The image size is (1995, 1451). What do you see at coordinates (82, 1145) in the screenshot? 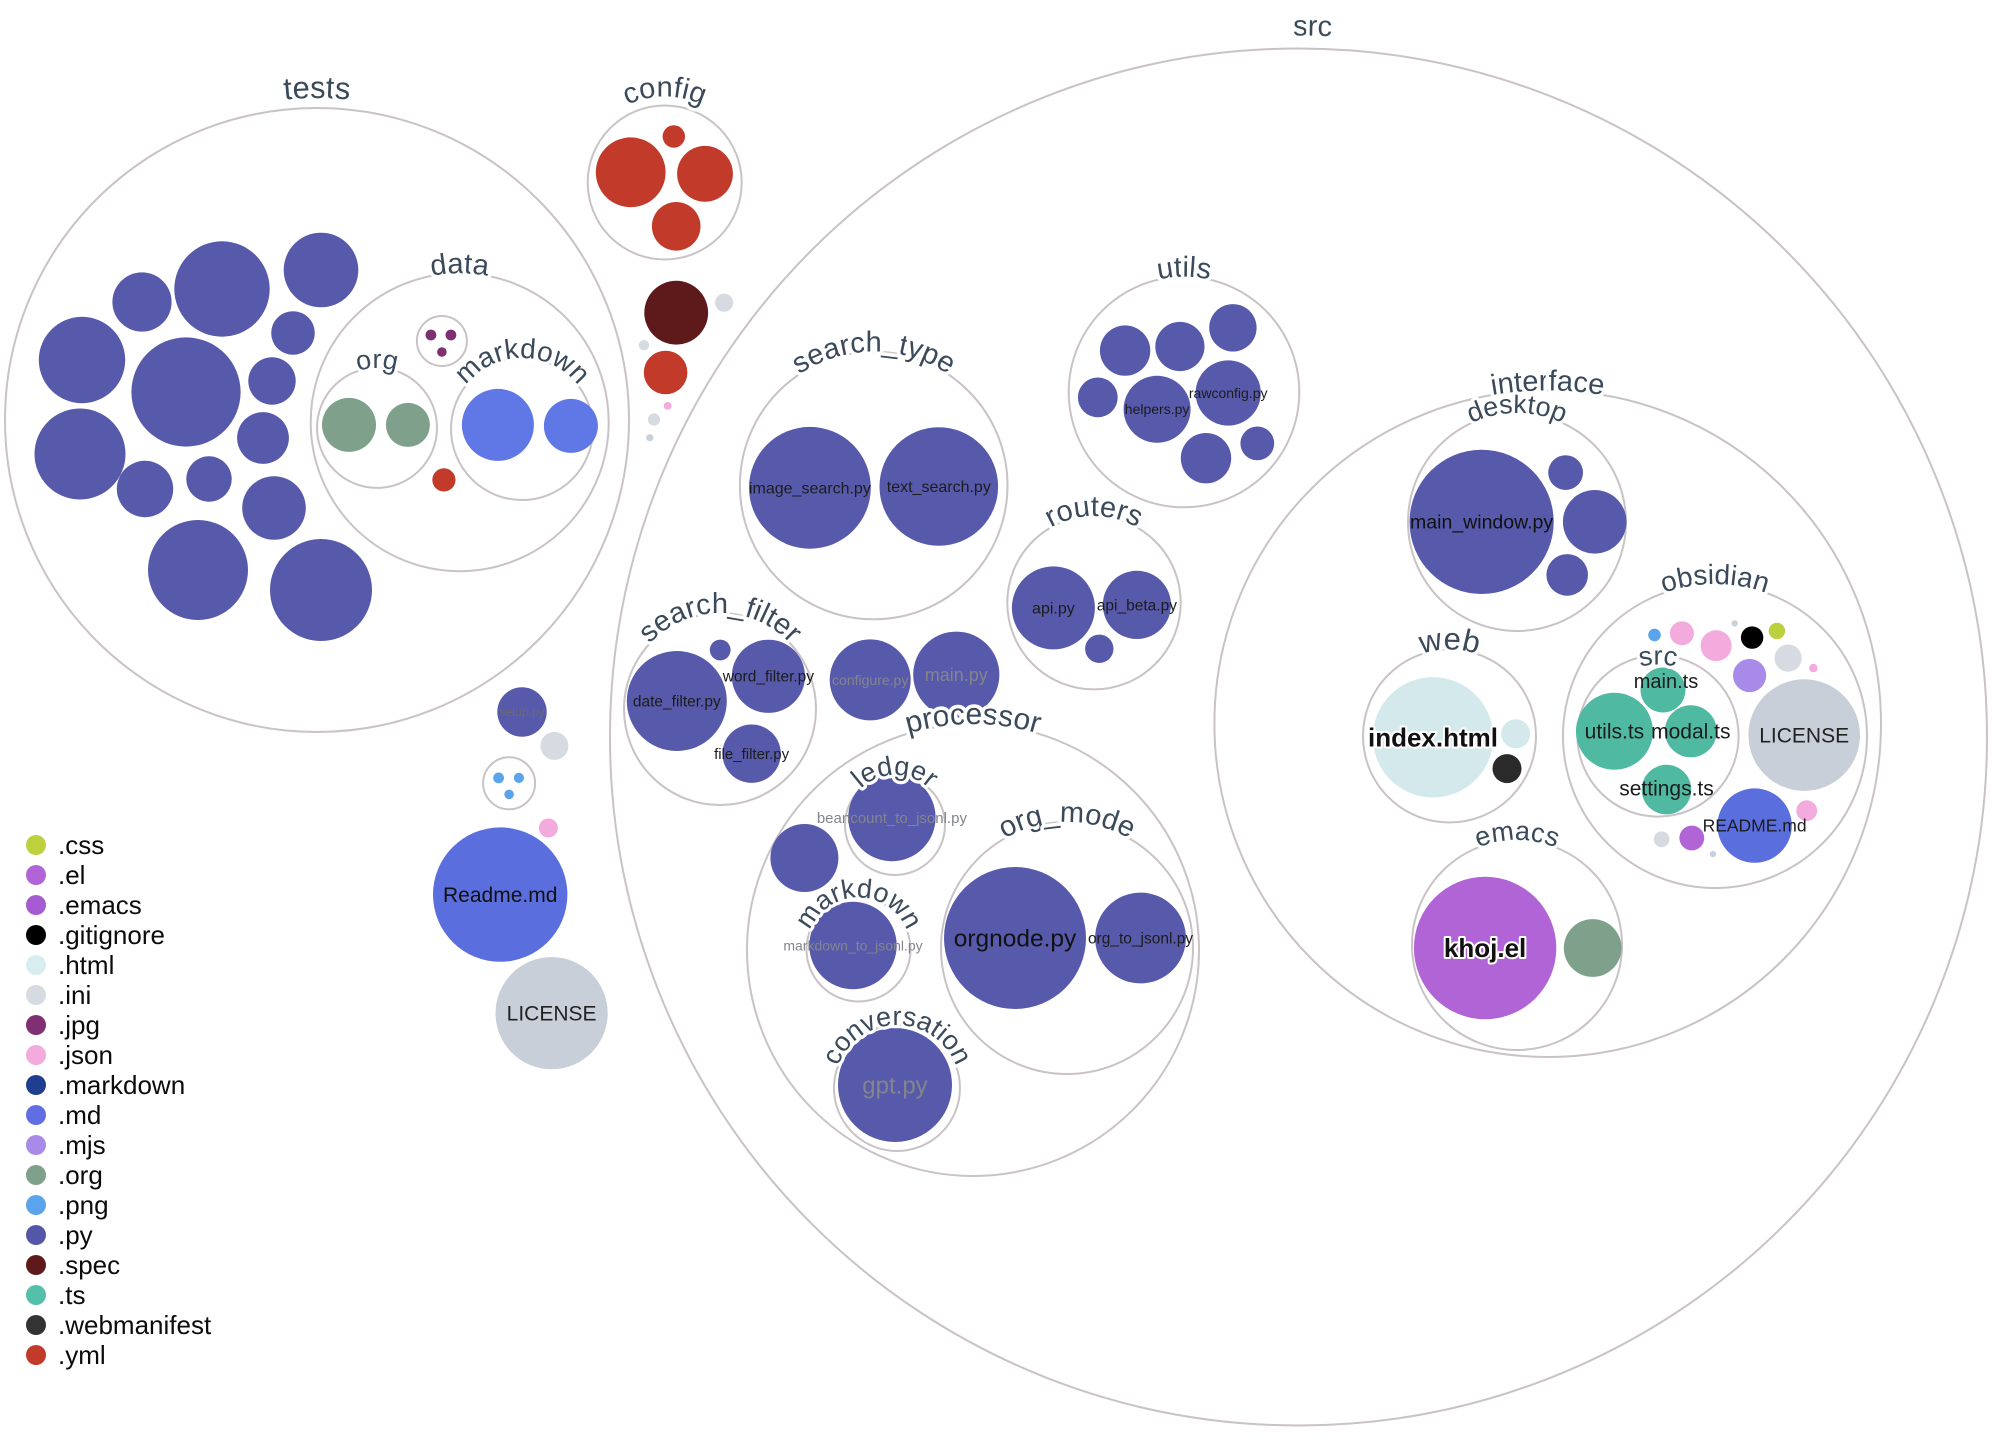
I see `svg-text: .mjs` at bounding box center [82, 1145].